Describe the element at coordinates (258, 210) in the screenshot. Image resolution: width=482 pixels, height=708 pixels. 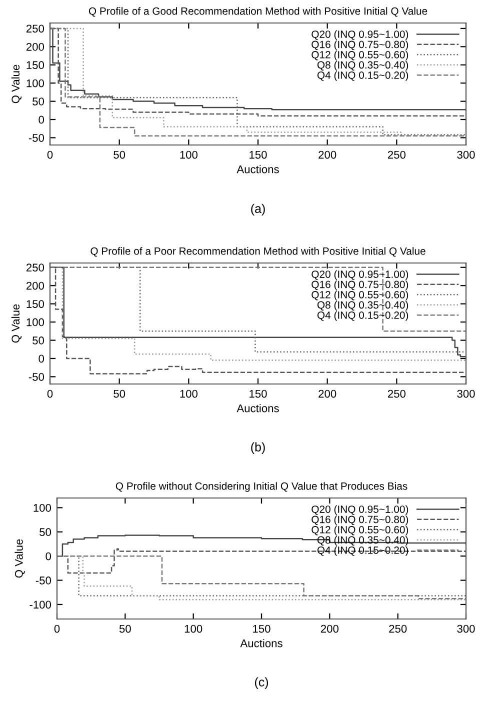
I see `text: (a)` at that location.